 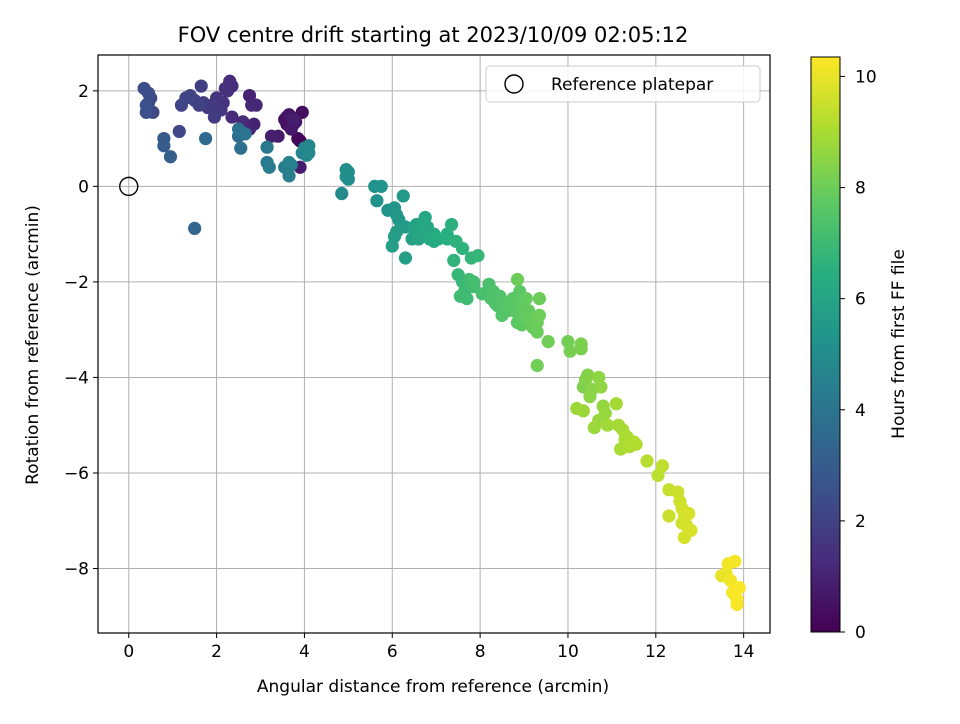 I want to click on x-axis-label: Angular distance from reference (arcmin), so click(x=433, y=687).